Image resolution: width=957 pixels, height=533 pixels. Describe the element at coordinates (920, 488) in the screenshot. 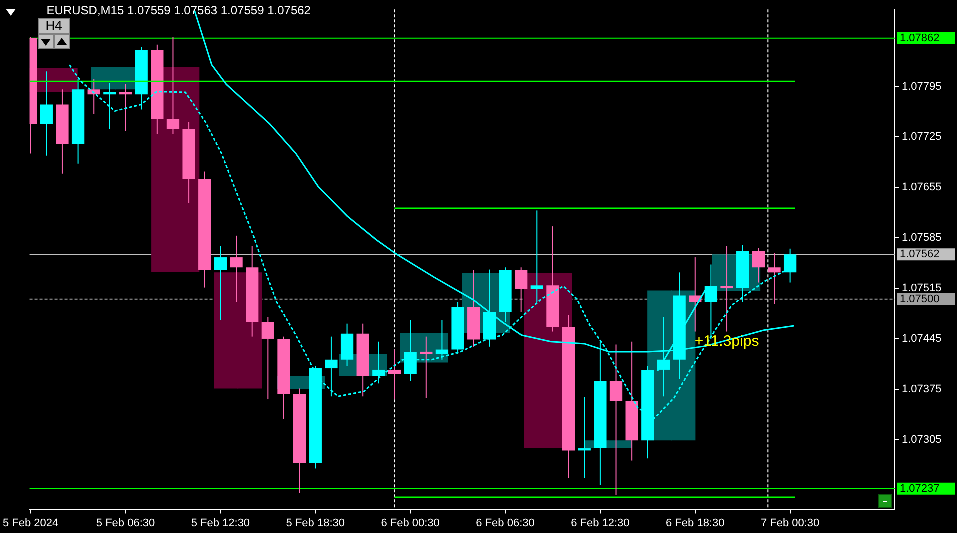

I see `ref-line-label: 1.07237` at that location.